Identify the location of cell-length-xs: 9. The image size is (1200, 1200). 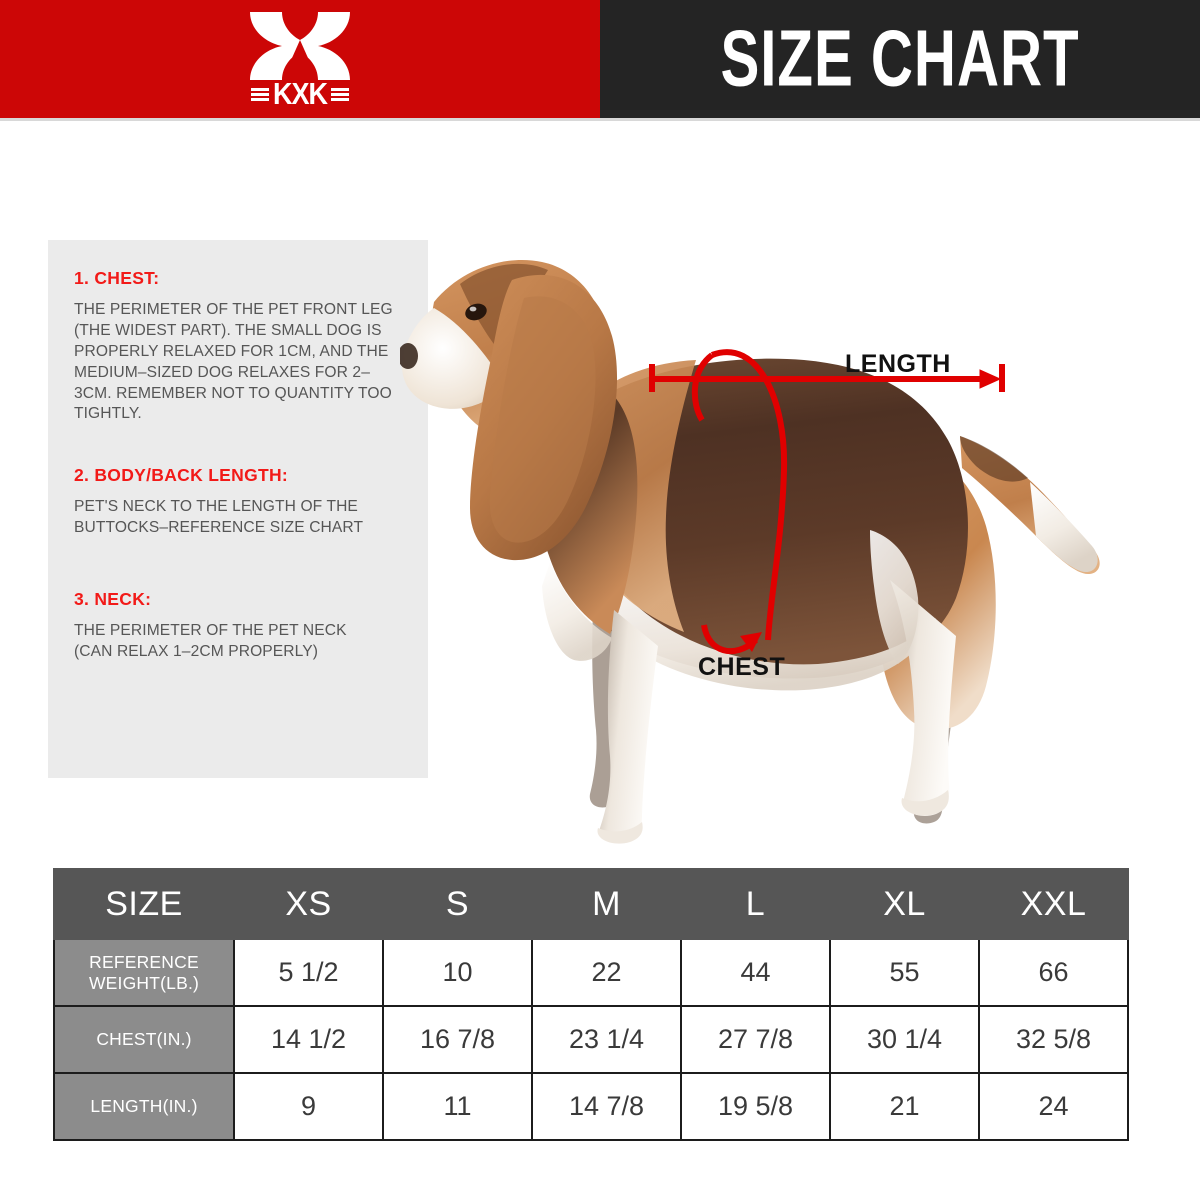
(308, 1106).